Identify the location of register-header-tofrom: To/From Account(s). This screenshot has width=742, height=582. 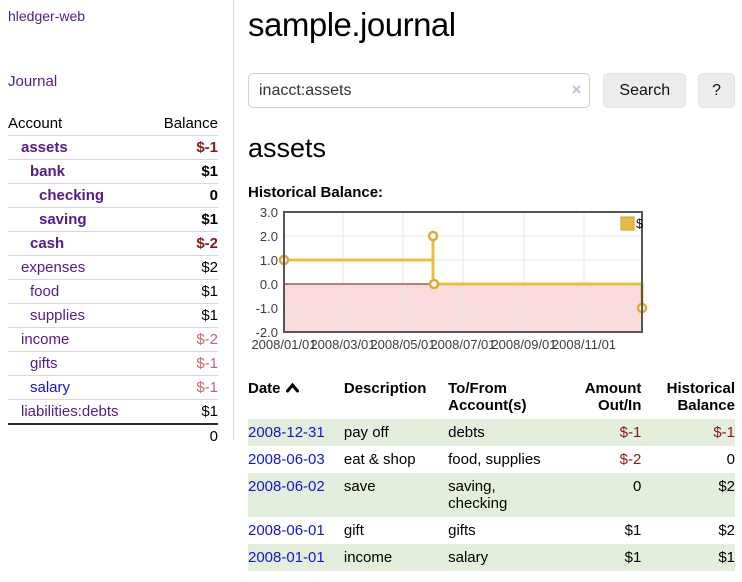
(487, 397).